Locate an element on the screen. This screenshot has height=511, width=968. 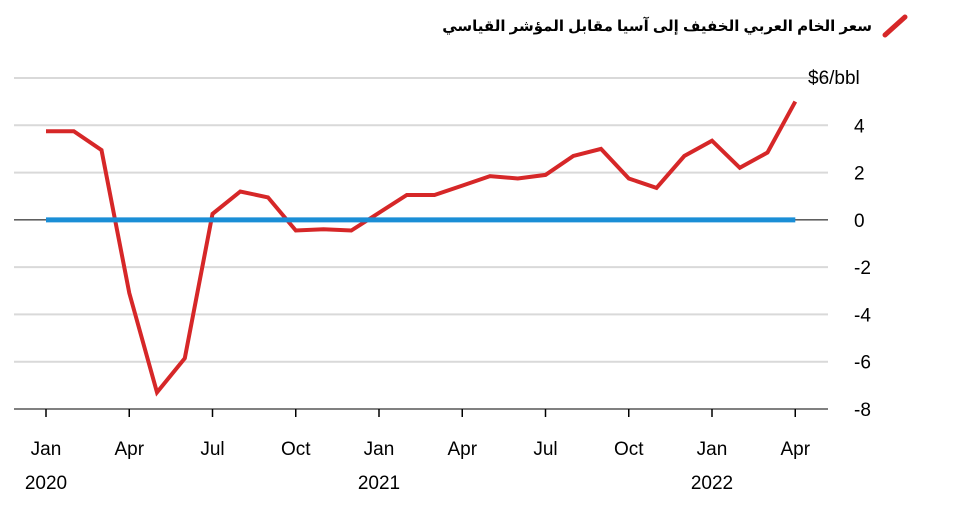
x-tick-year: 2021 is located at coordinates (379, 483).